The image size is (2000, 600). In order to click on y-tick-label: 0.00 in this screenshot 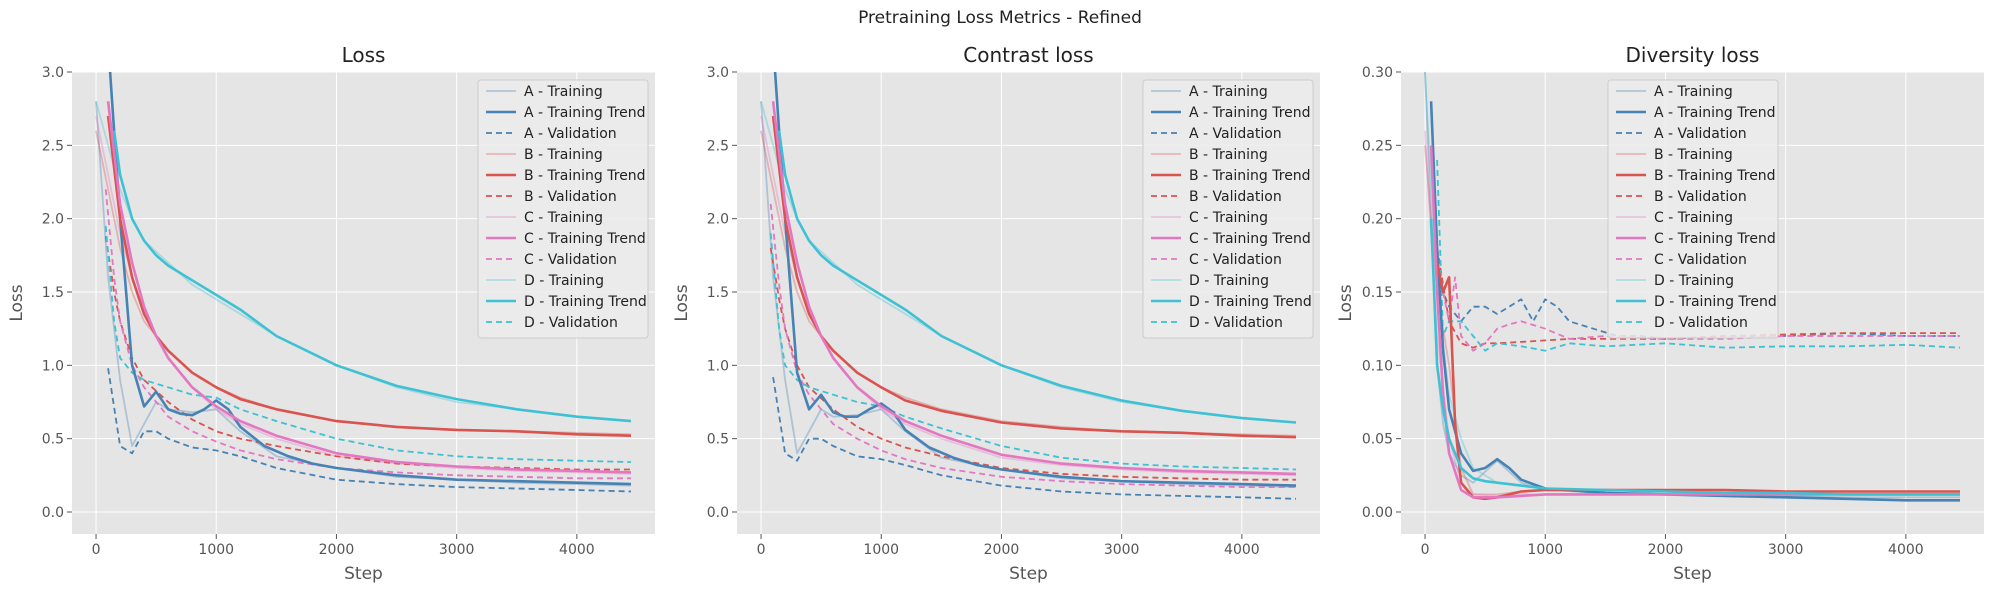, I will do `click(1377, 513)`.